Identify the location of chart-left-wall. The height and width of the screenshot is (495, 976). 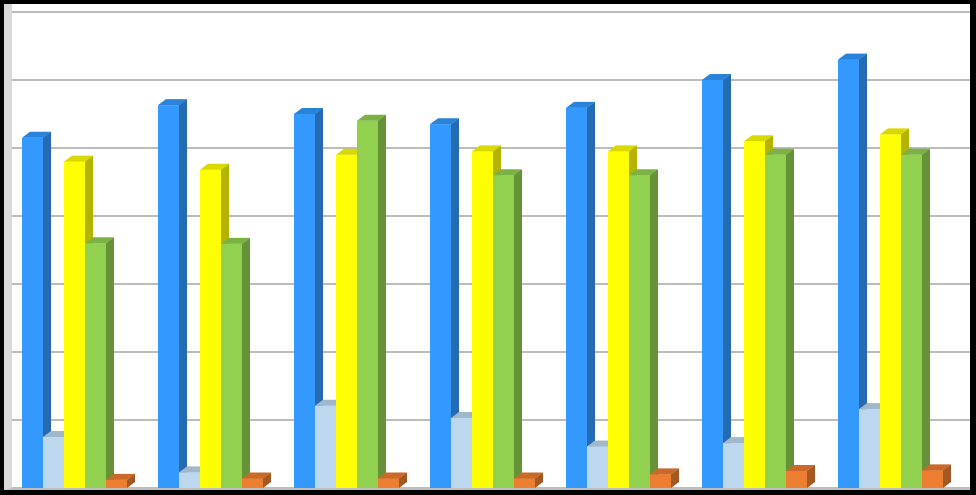
(8, 247).